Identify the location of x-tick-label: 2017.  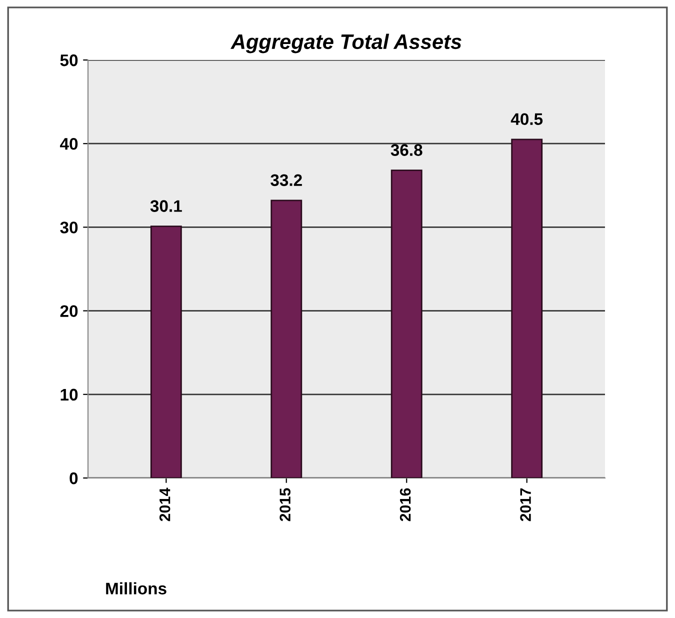
(525, 505).